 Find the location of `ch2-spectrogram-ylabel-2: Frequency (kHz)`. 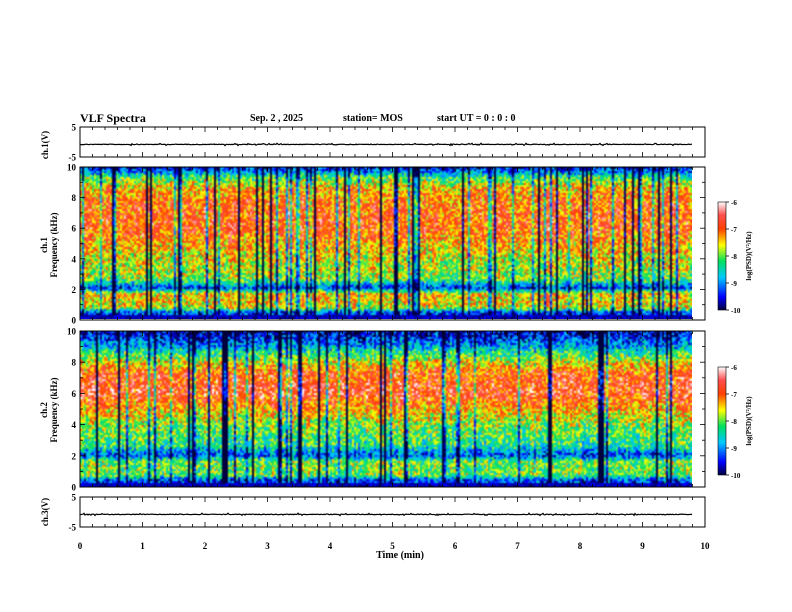

ch2-spectrogram-ylabel-2: Frequency (kHz) is located at coordinates (54, 409).